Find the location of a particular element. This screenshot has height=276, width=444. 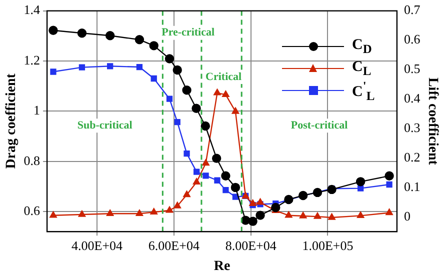

annotation: Critical is located at coordinates (224, 76).